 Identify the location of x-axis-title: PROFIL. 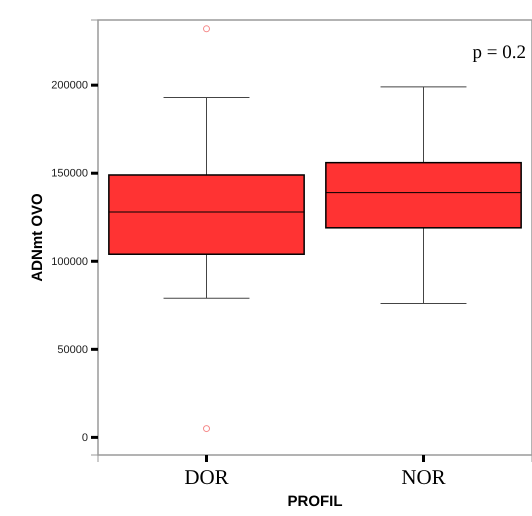
(315, 501).